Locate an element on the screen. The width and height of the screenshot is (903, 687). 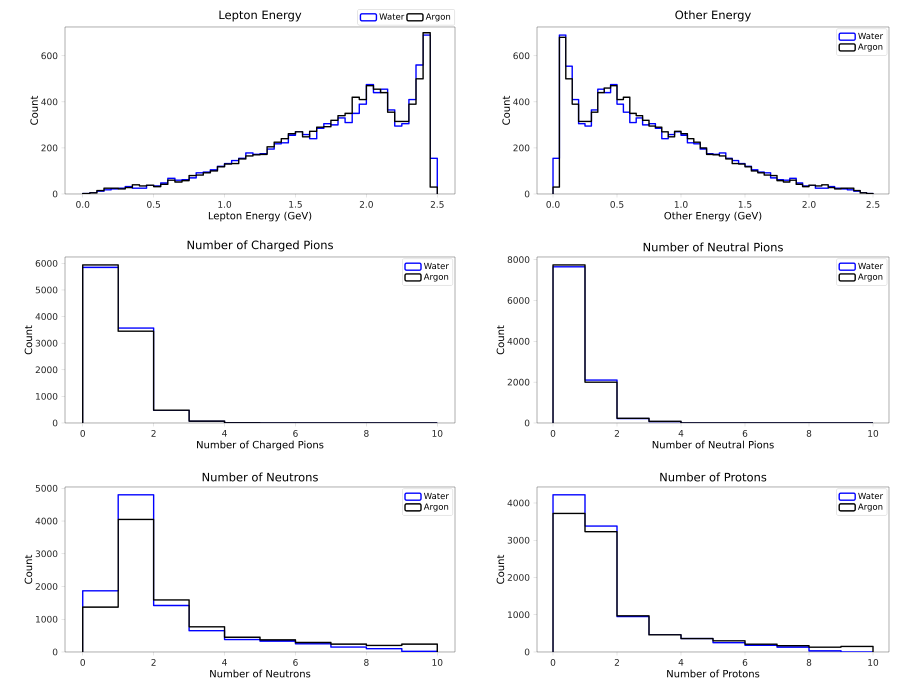
chart-title: Lepton Energy is located at coordinates (260, 16).